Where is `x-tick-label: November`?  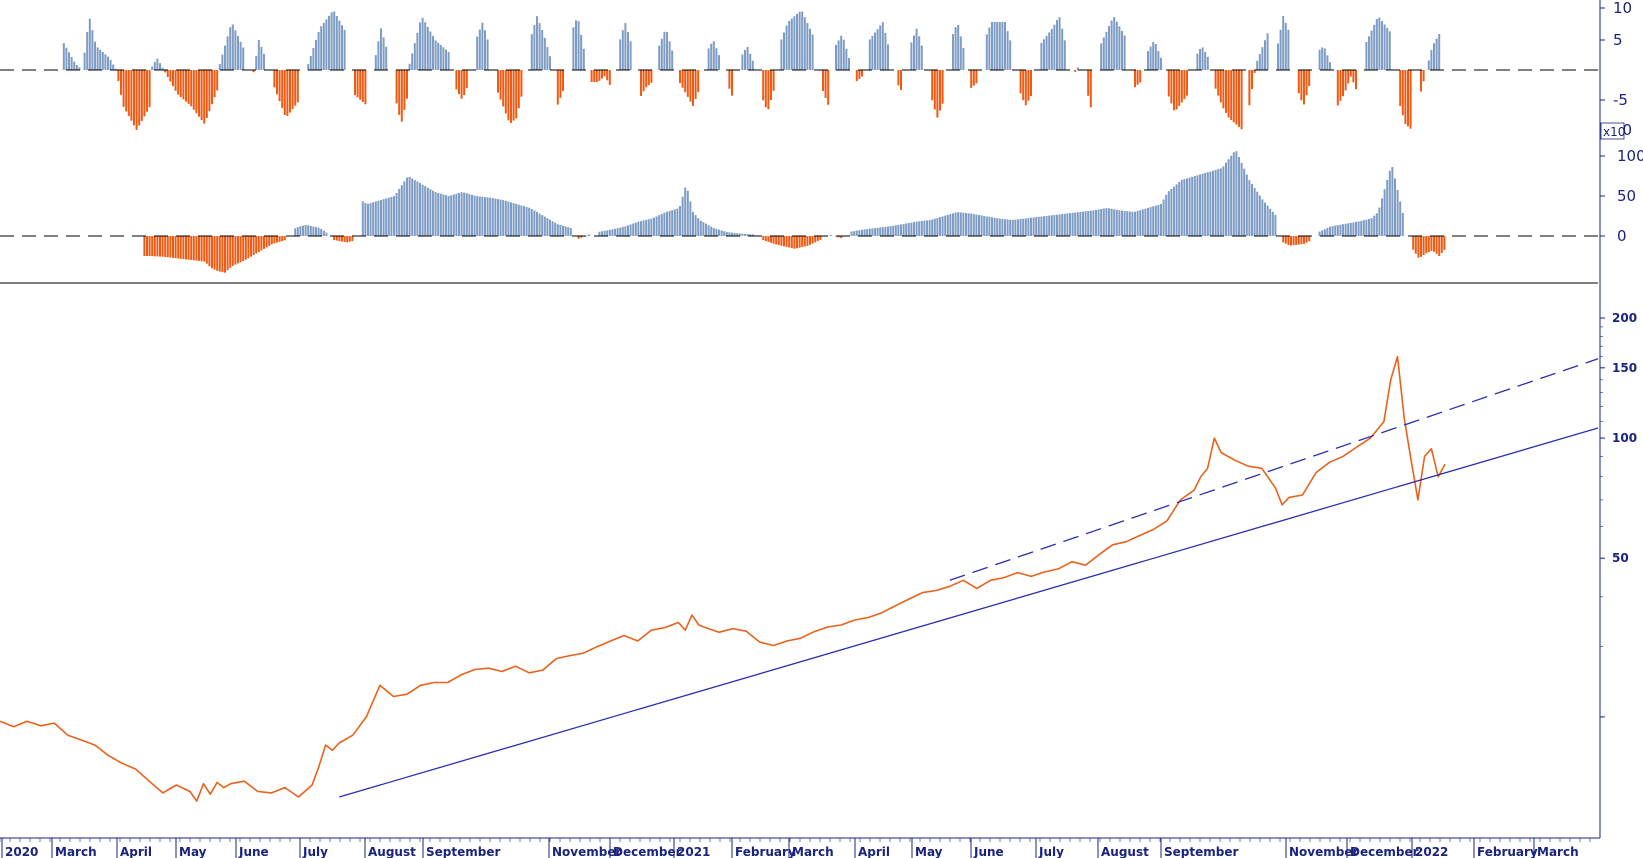
x-tick-label: November is located at coordinates (586, 851).